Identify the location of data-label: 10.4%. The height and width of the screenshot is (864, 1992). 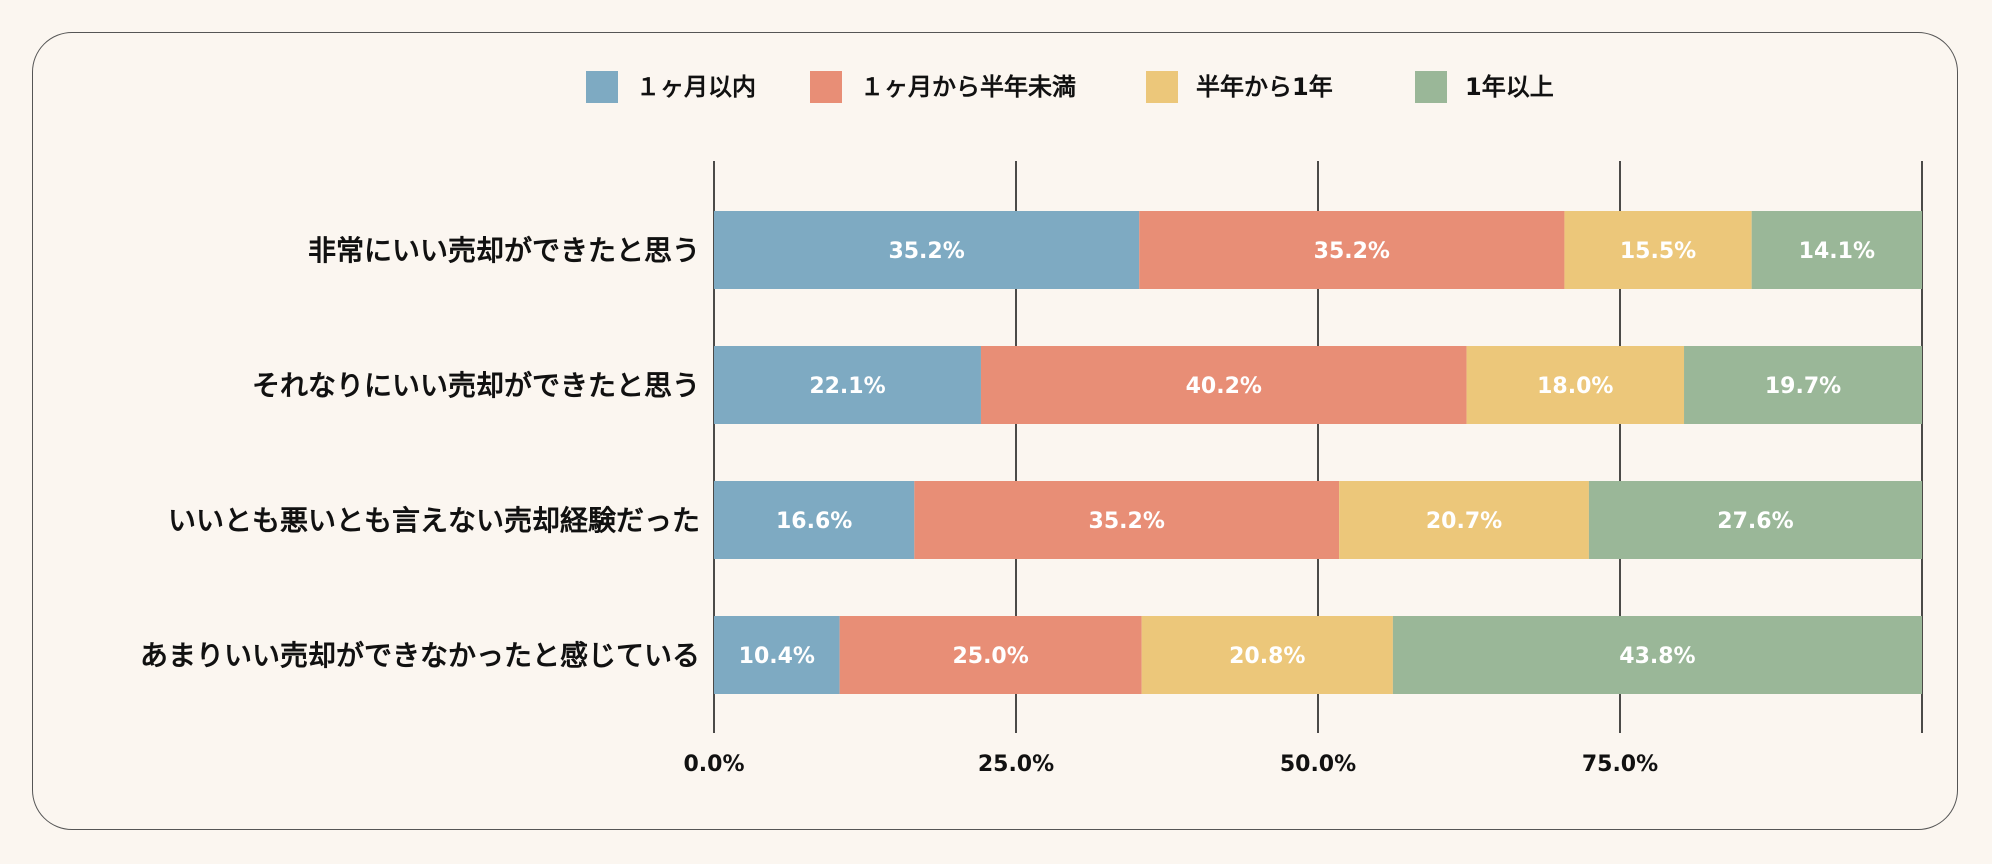
(777, 656).